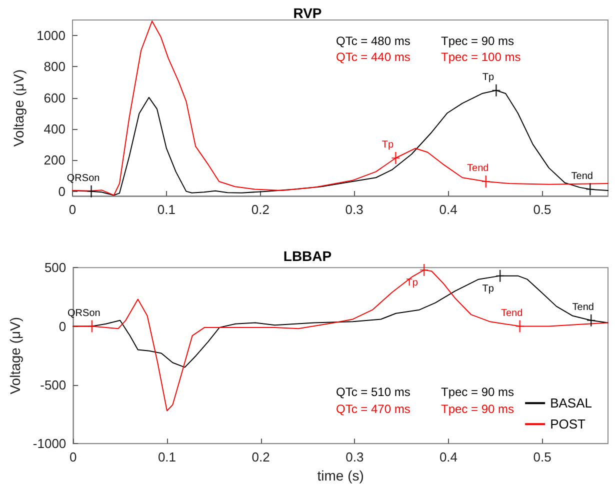  I want to click on annotation: QTc = 470 ms, so click(373, 409).